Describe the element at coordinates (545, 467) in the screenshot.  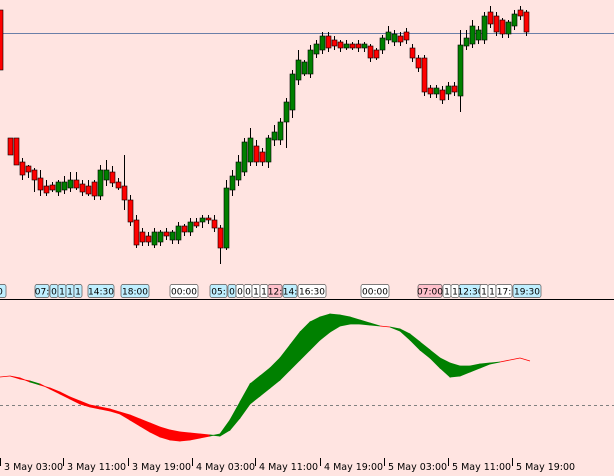
I see `time-axis-text: 5 May 19:00` at that location.